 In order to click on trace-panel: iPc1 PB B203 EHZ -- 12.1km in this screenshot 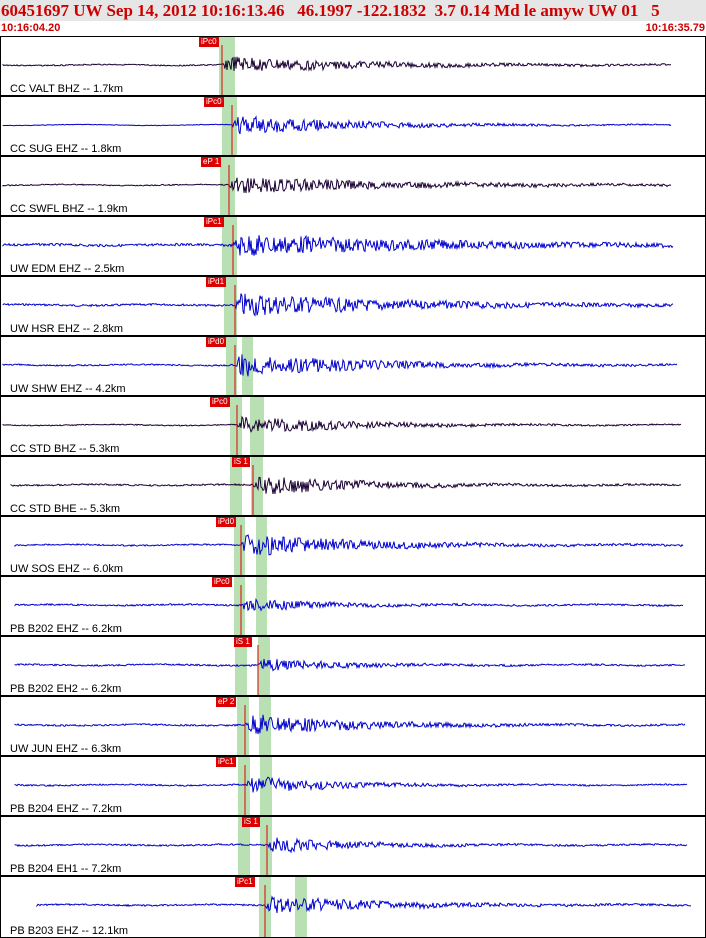, I will do `click(353, 907)`.